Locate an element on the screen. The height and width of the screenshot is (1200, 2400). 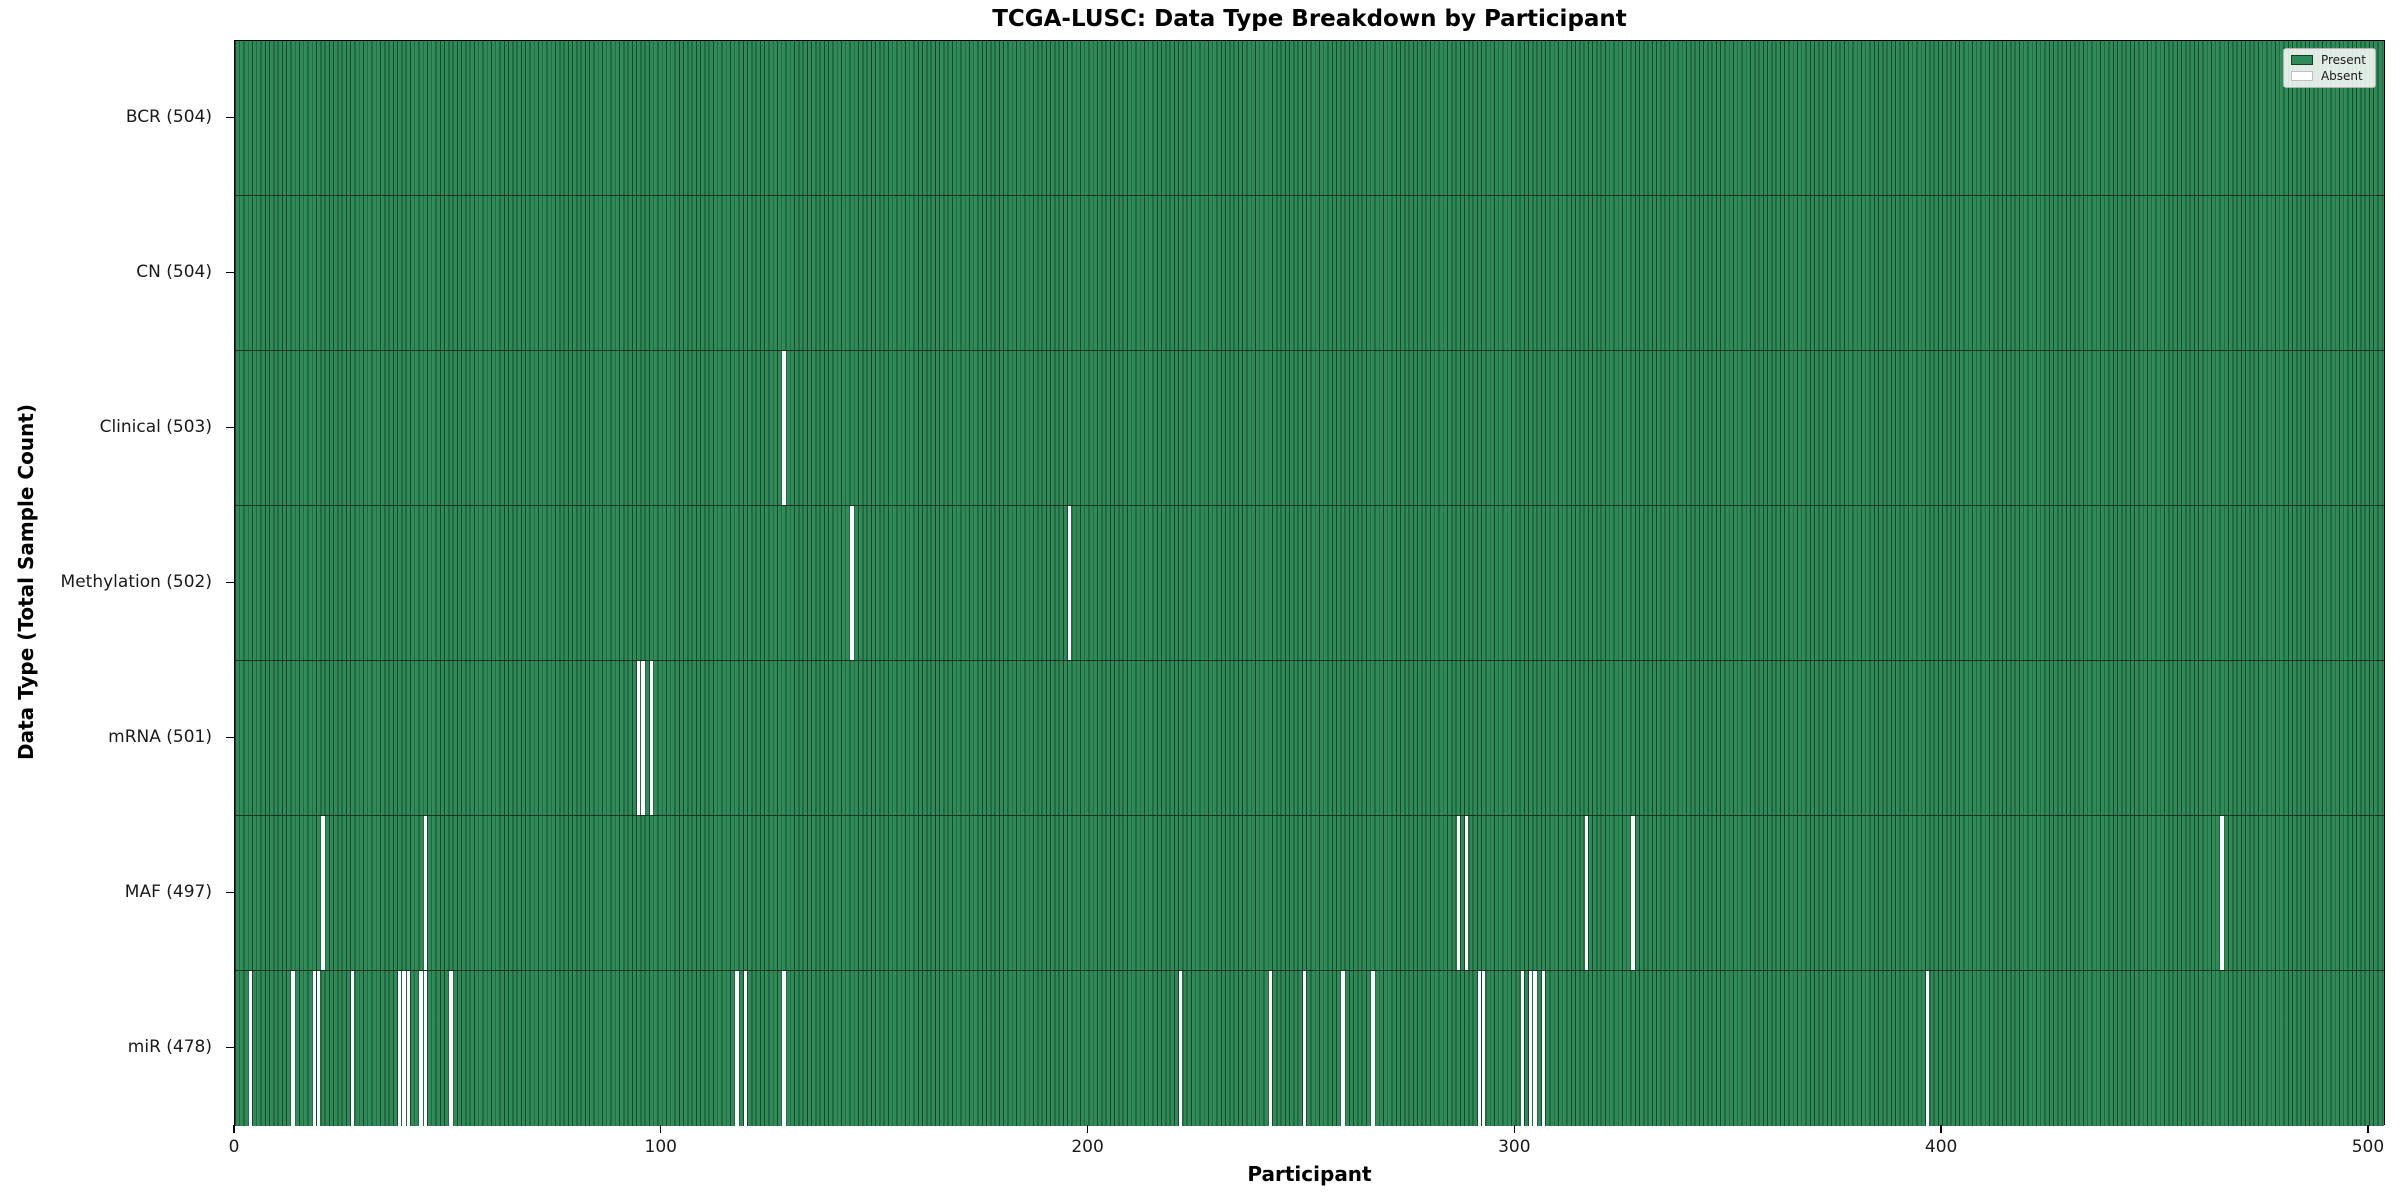
y-tick-label: mRNA (501) is located at coordinates (160, 736).